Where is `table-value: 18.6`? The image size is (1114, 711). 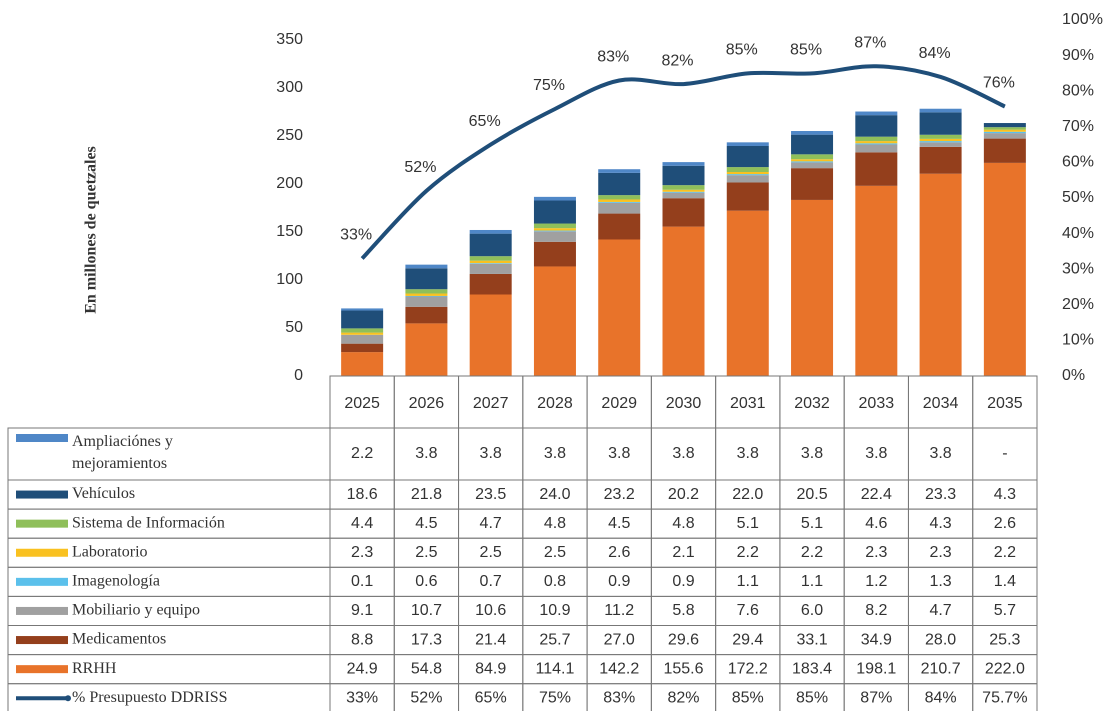
table-value: 18.6 is located at coordinates (362, 494).